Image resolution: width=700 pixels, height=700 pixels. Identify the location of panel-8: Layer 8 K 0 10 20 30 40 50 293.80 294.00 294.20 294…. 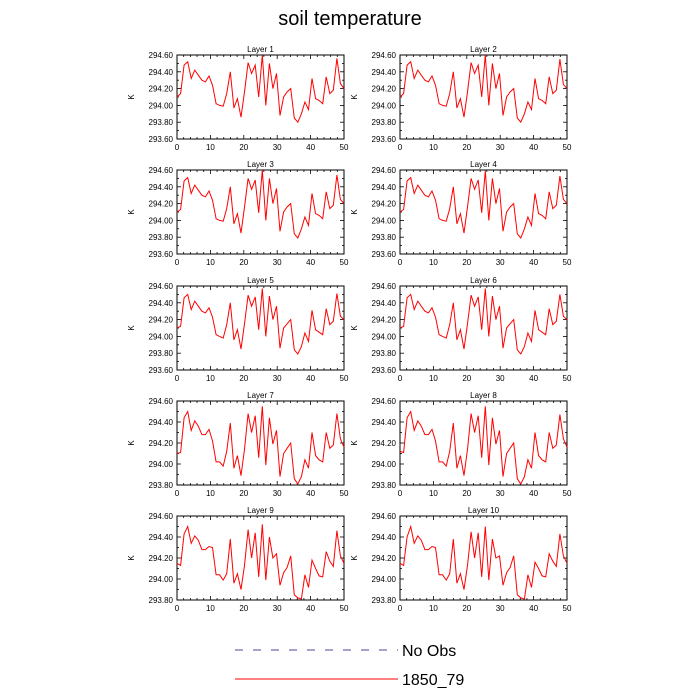
(461, 444).